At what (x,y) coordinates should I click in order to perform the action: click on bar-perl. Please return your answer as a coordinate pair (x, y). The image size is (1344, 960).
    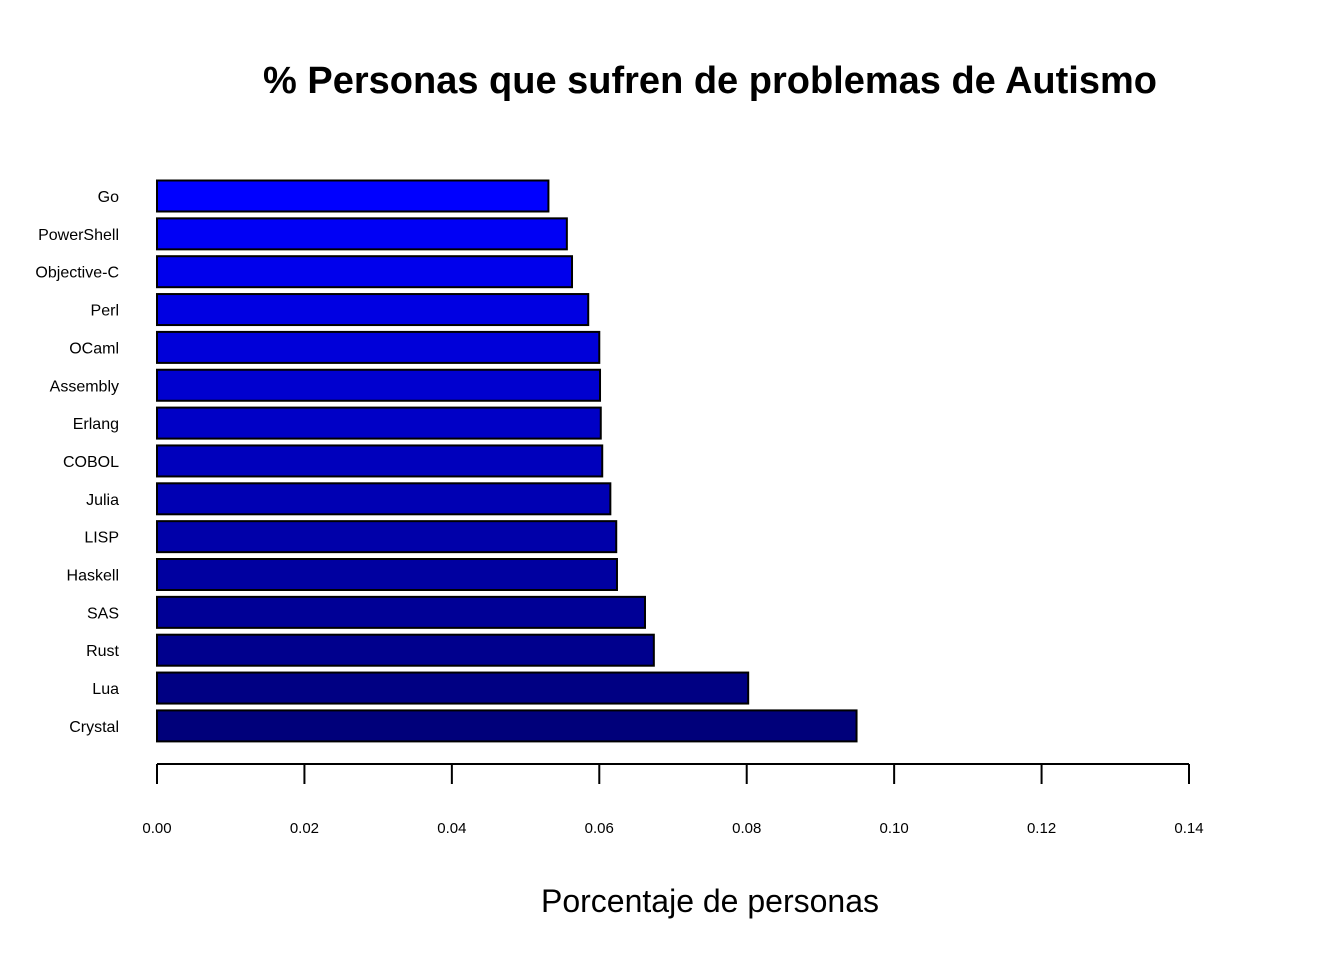
    Looking at the image, I should click on (373, 310).